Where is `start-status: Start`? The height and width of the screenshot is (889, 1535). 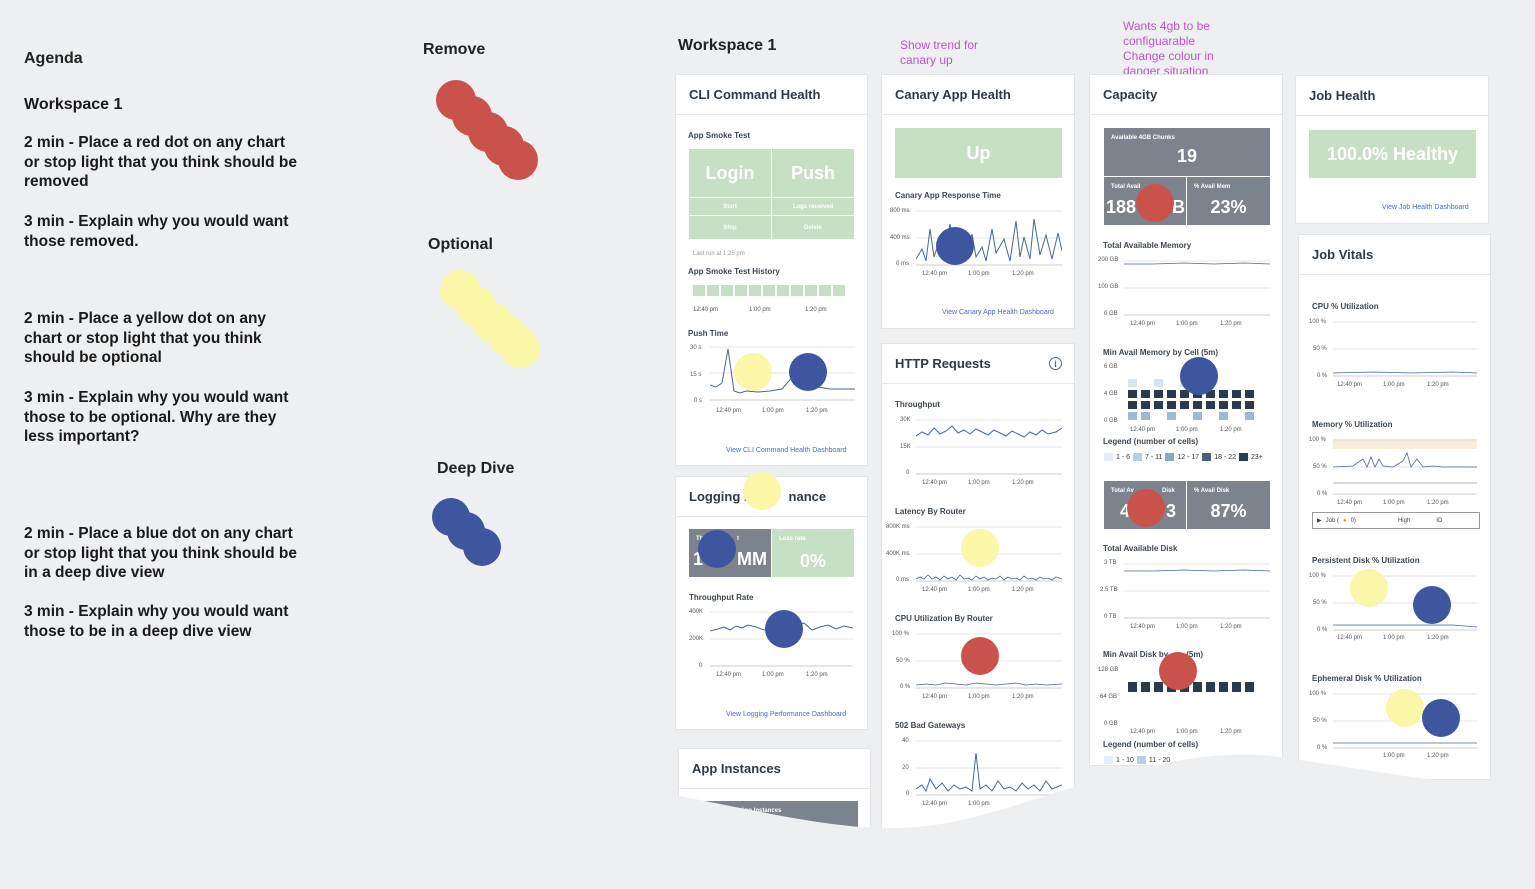 start-status: Start is located at coordinates (730, 206).